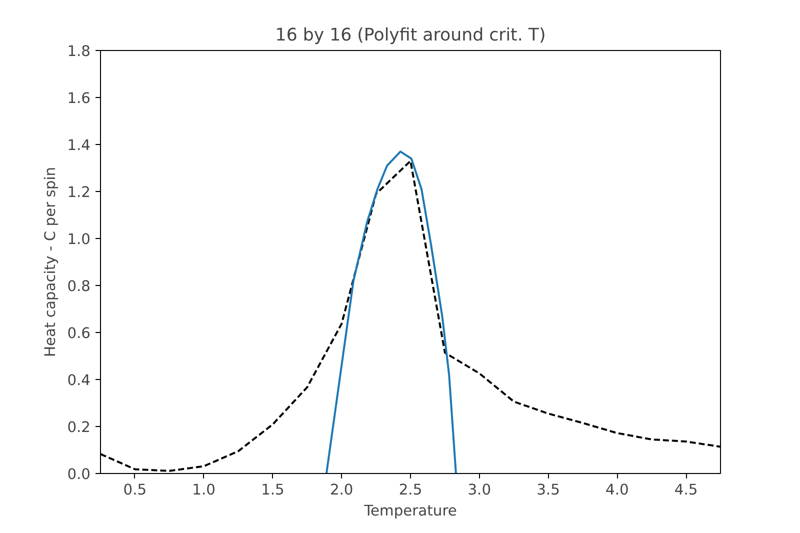 Image resolution: width=800 pixels, height=533 pixels. What do you see at coordinates (410, 36) in the screenshot?
I see `chart-title: 16 by 16 (Polyfit around crit. T)` at bounding box center [410, 36].